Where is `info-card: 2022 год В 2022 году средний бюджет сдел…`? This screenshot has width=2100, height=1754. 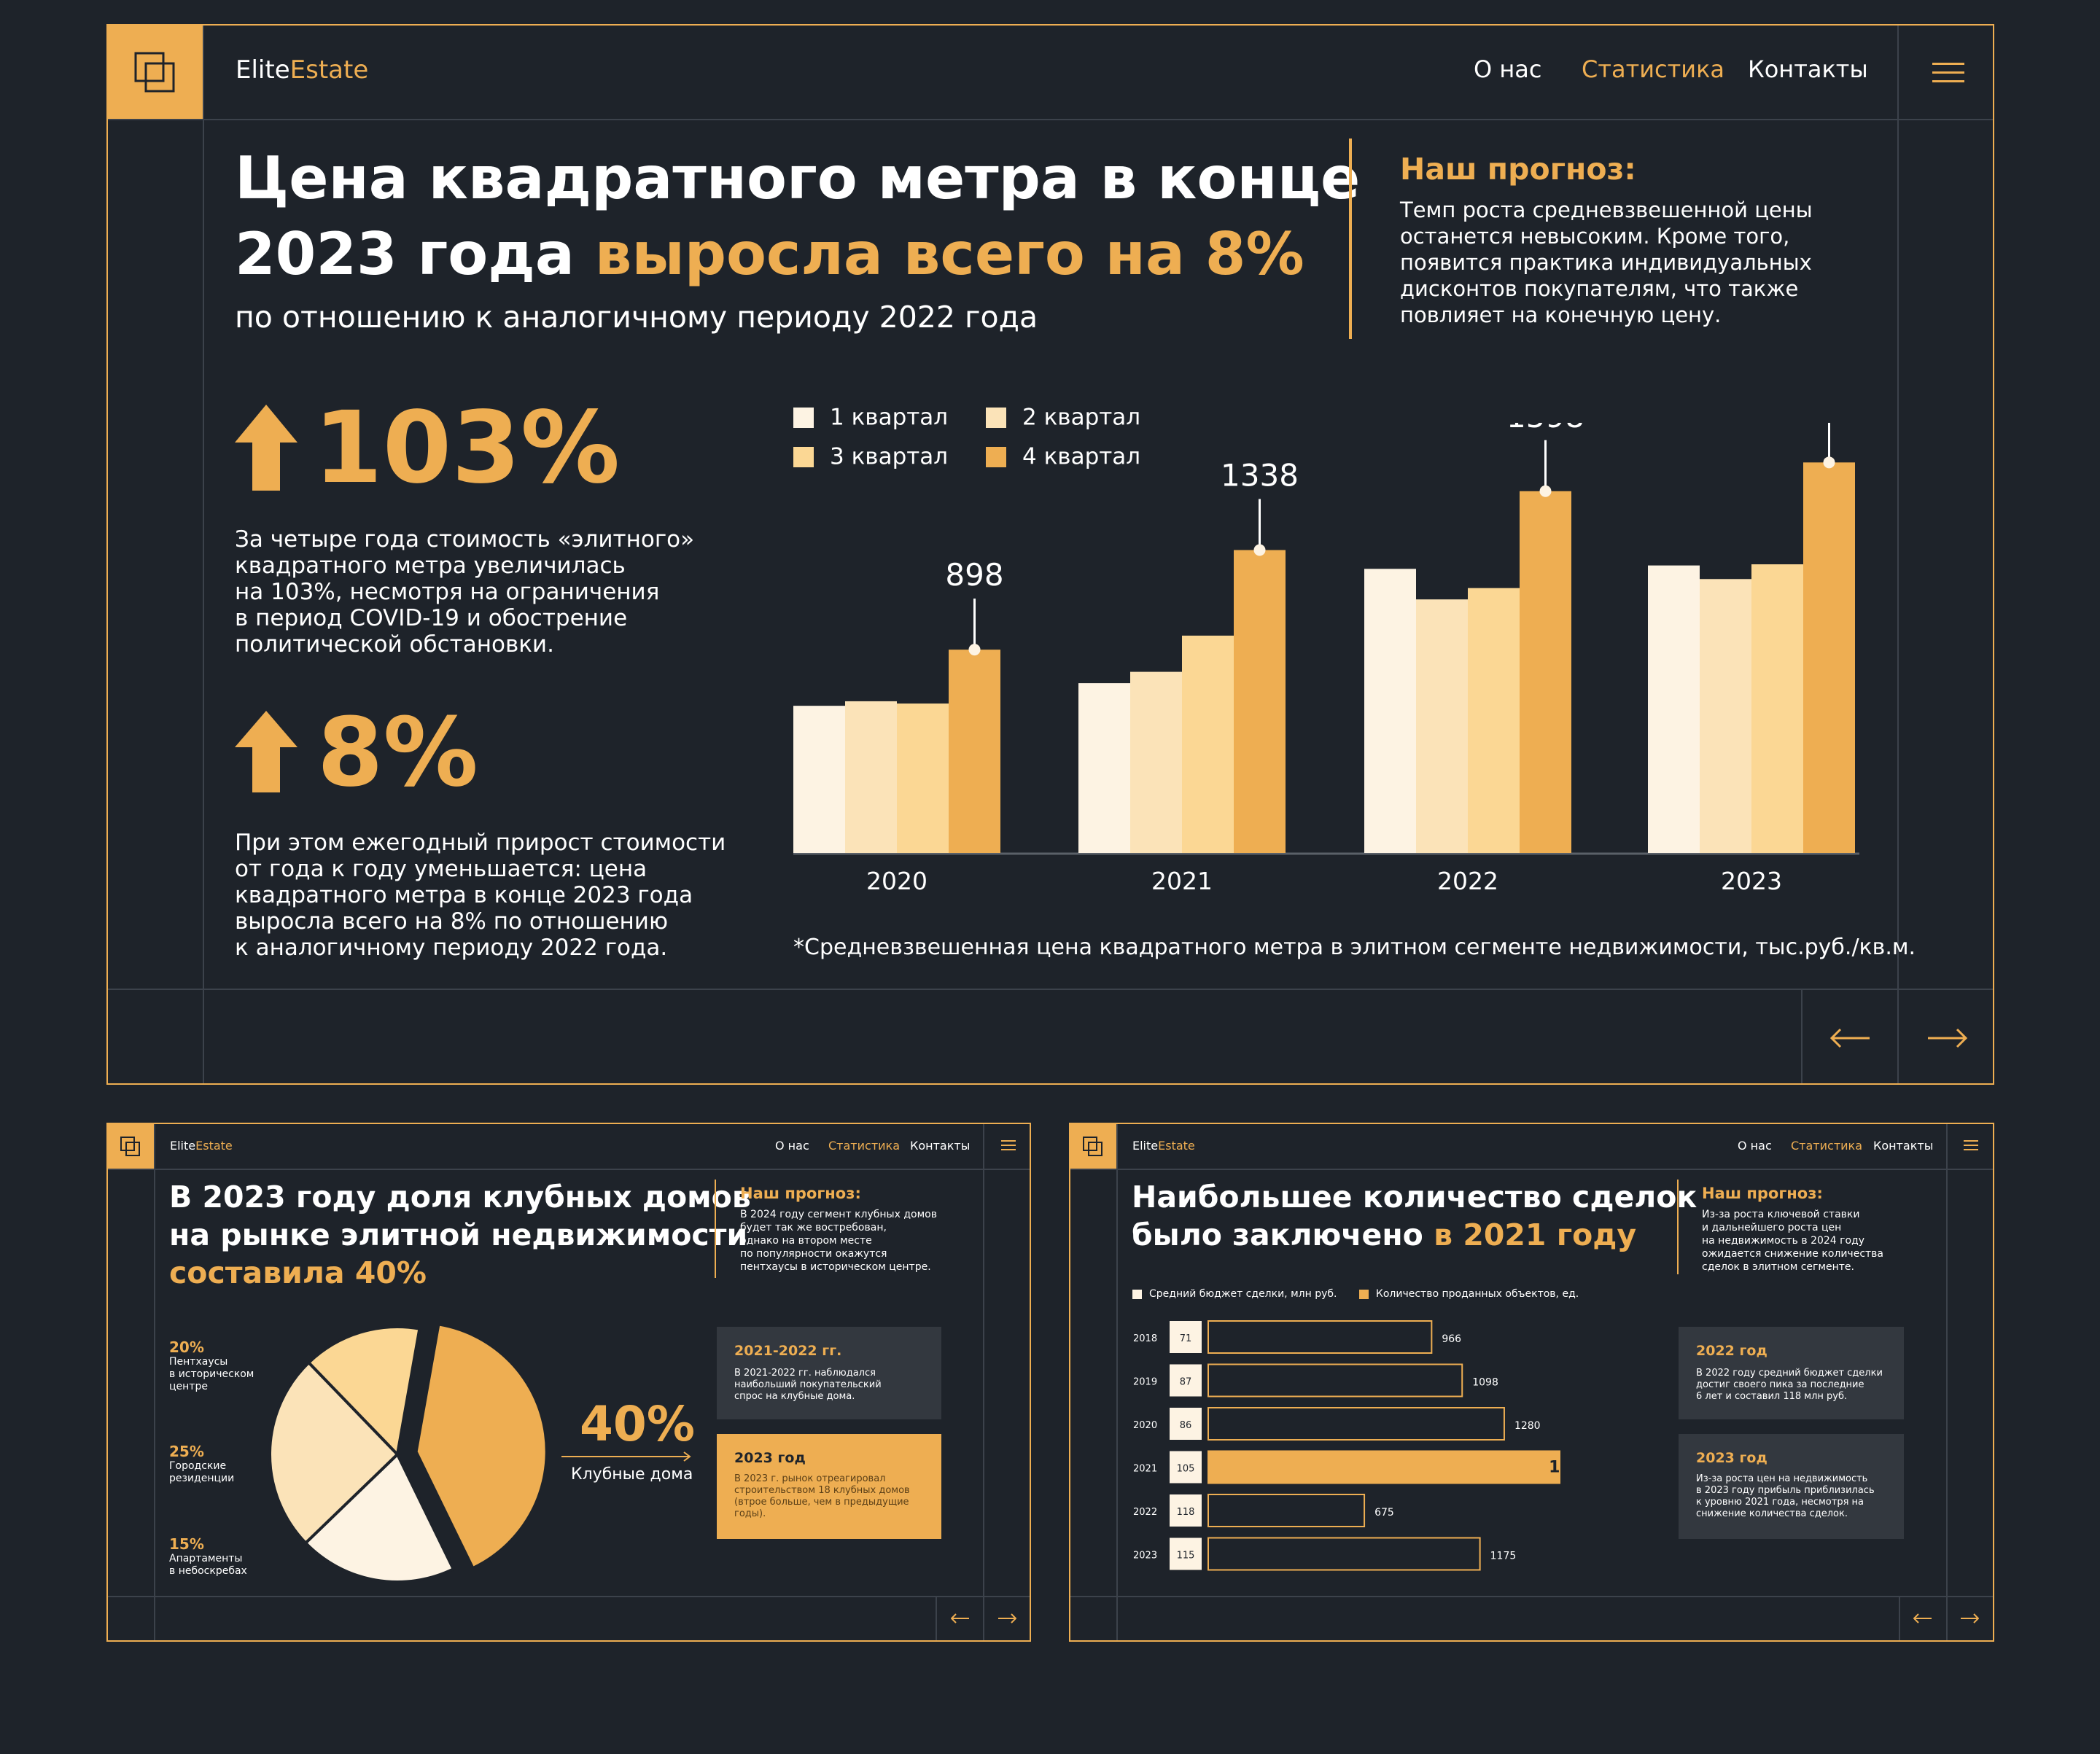 info-card: 2022 год В 2022 году средний бюджет сдел… is located at coordinates (1791, 1373).